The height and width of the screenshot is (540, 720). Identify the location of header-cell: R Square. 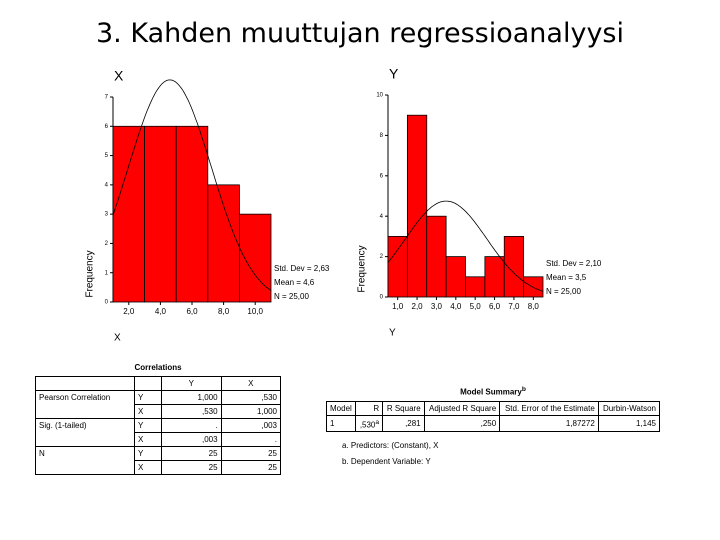
(403, 408).